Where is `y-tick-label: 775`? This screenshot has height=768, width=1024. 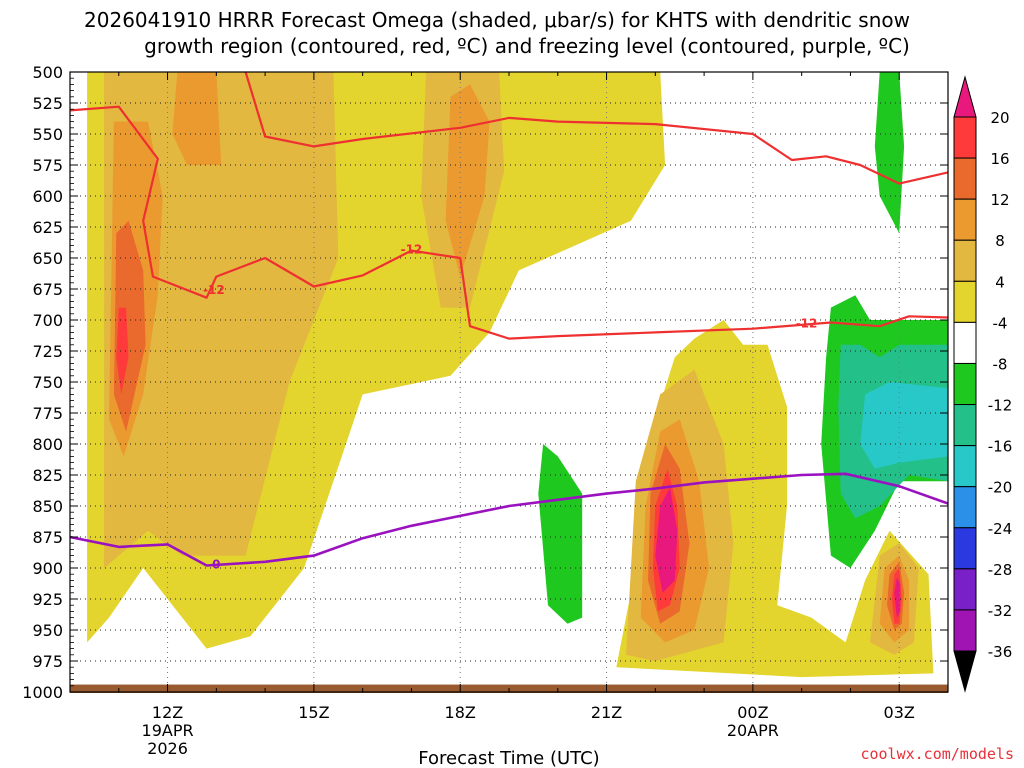
y-tick-label: 775 is located at coordinates (47, 413).